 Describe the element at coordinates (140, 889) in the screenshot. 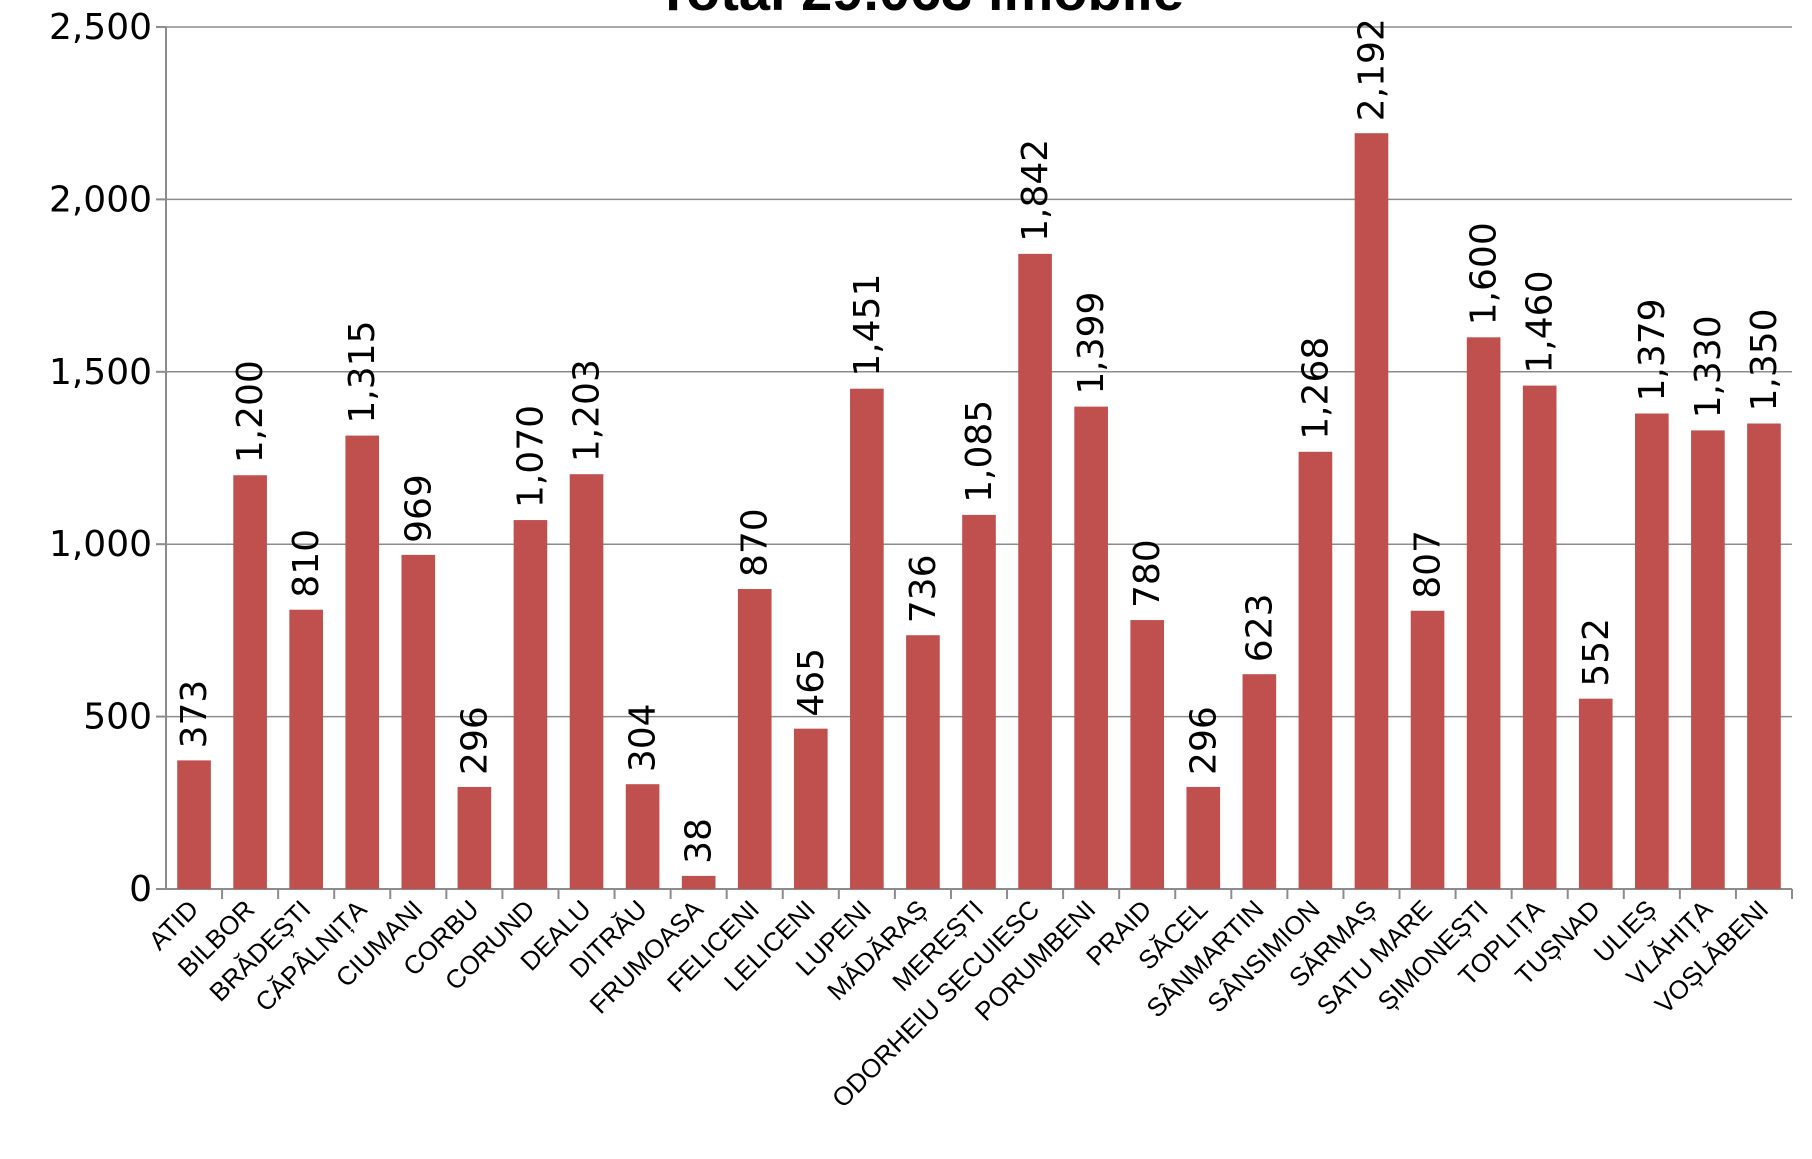

I see `y-tick-label: 0` at that location.